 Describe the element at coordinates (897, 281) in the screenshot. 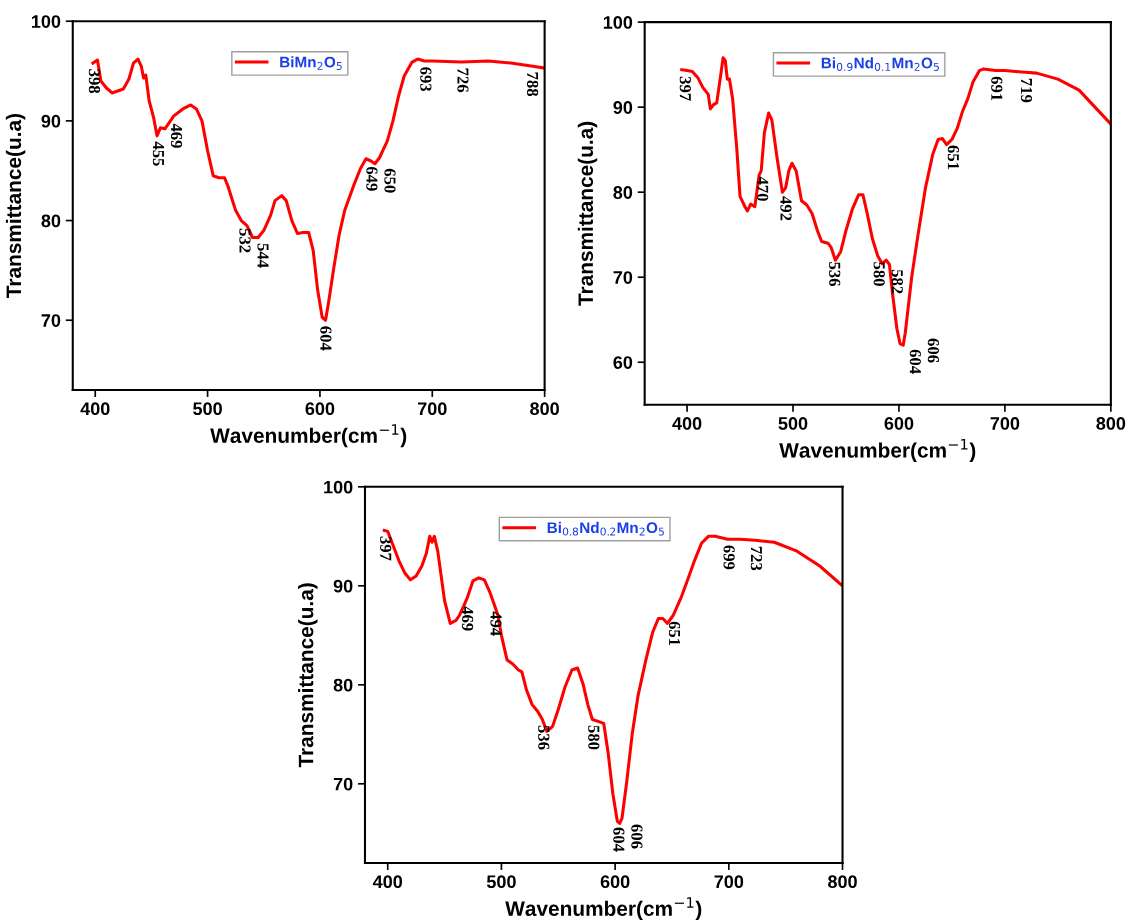

I see `annotation: 582` at that location.